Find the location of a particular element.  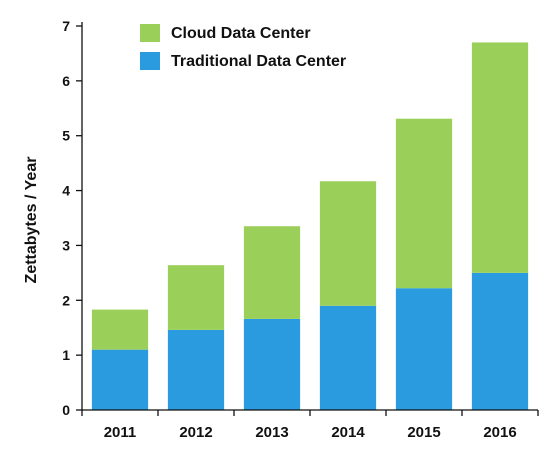

bar-cloud-2015 is located at coordinates (424, 203).